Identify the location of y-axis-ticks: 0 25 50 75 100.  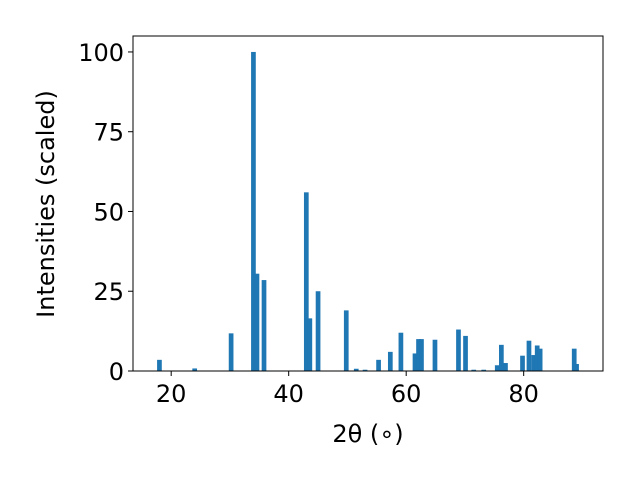
(105, 212).